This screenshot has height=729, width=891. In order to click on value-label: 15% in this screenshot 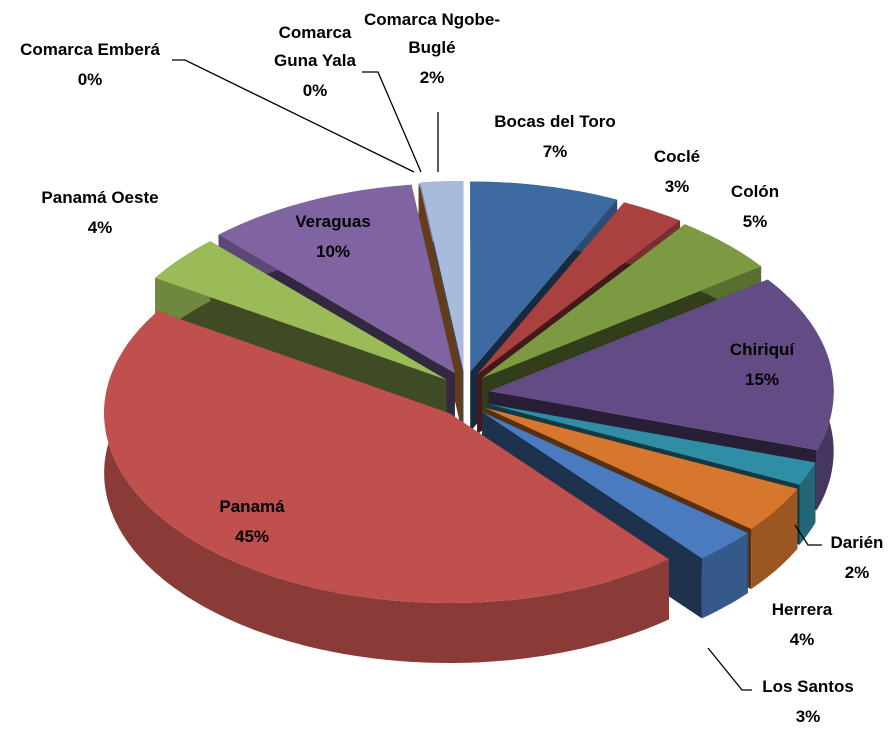, I will do `click(762, 379)`.